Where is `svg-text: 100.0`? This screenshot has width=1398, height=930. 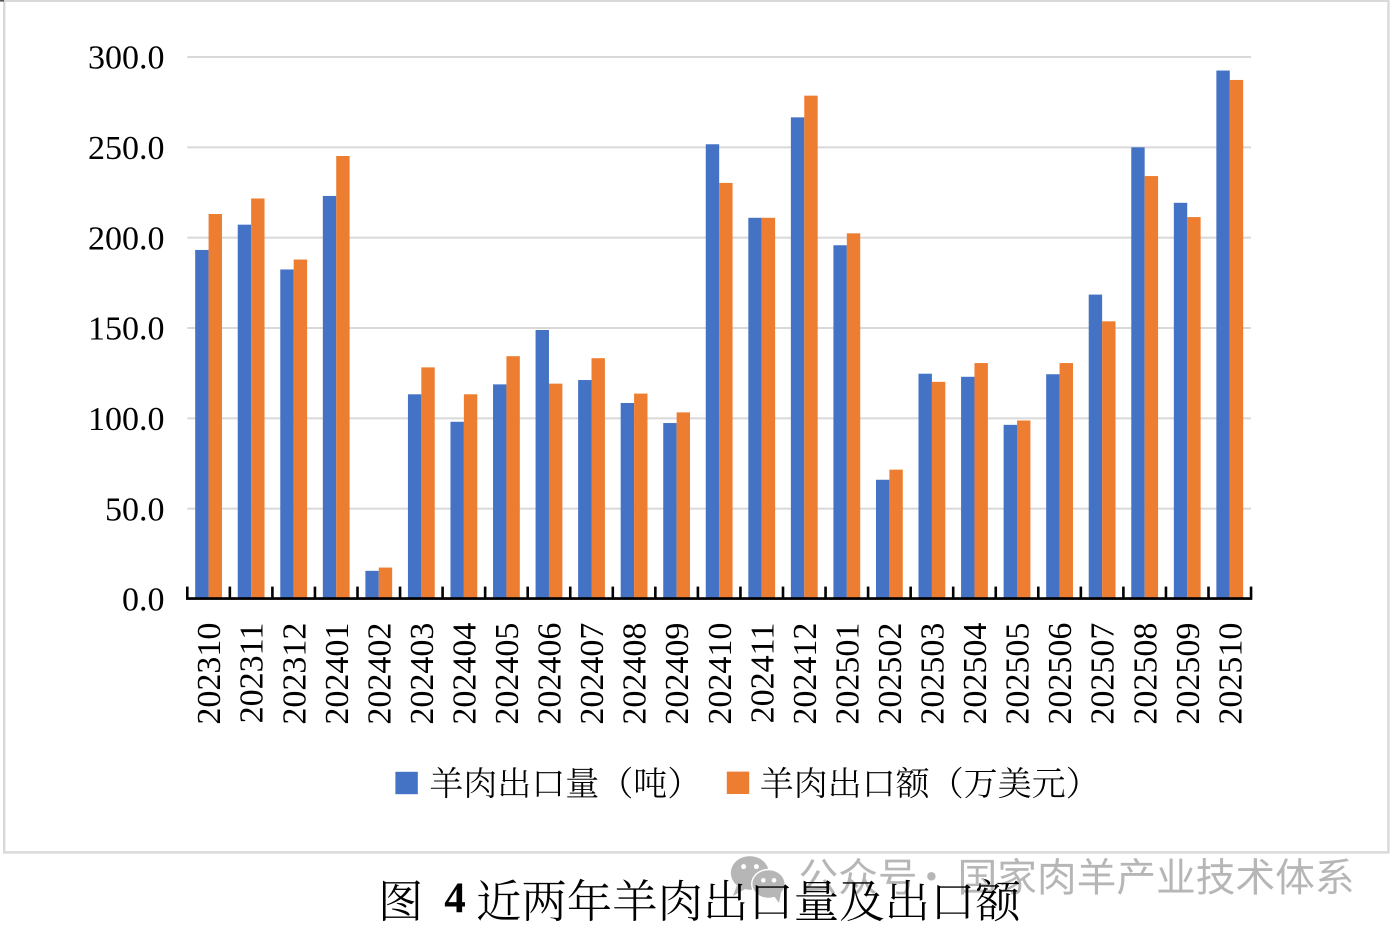
svg-text: 100.0 is located at coordinates (126, 419).